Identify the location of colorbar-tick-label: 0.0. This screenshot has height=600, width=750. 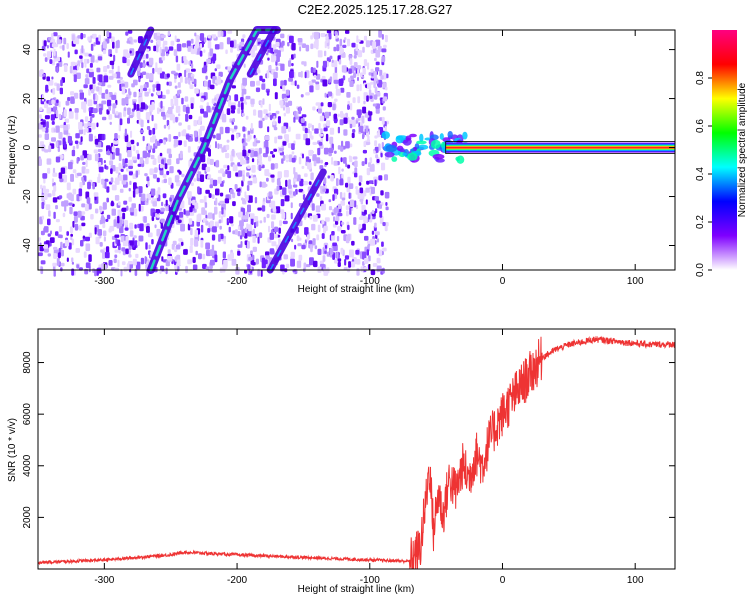
(700, 270).